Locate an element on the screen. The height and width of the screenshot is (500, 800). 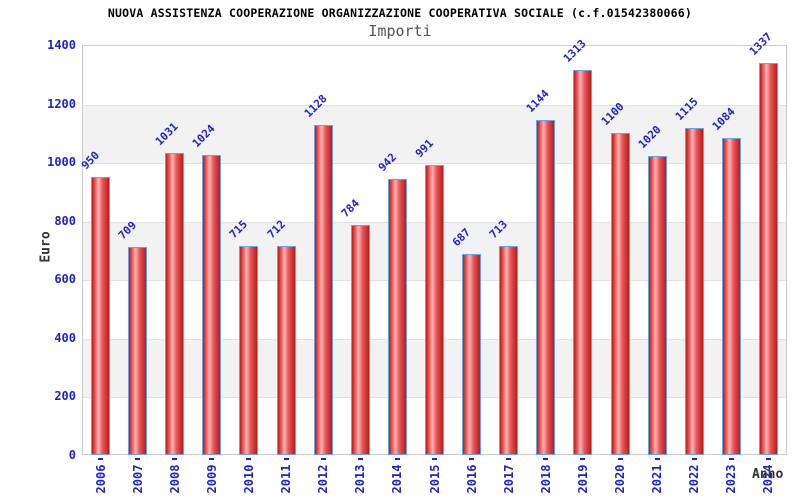
x-tick-label: 2020 is located at coordinates (620, 479).